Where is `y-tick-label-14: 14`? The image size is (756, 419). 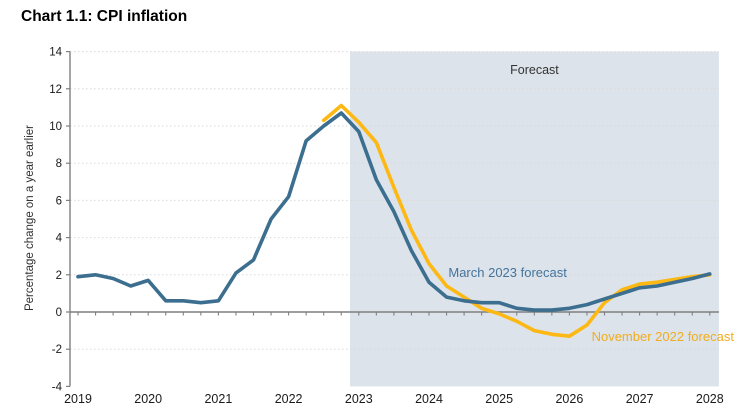
y-tick-label-14: 14 is located at coordinates (55, 53).